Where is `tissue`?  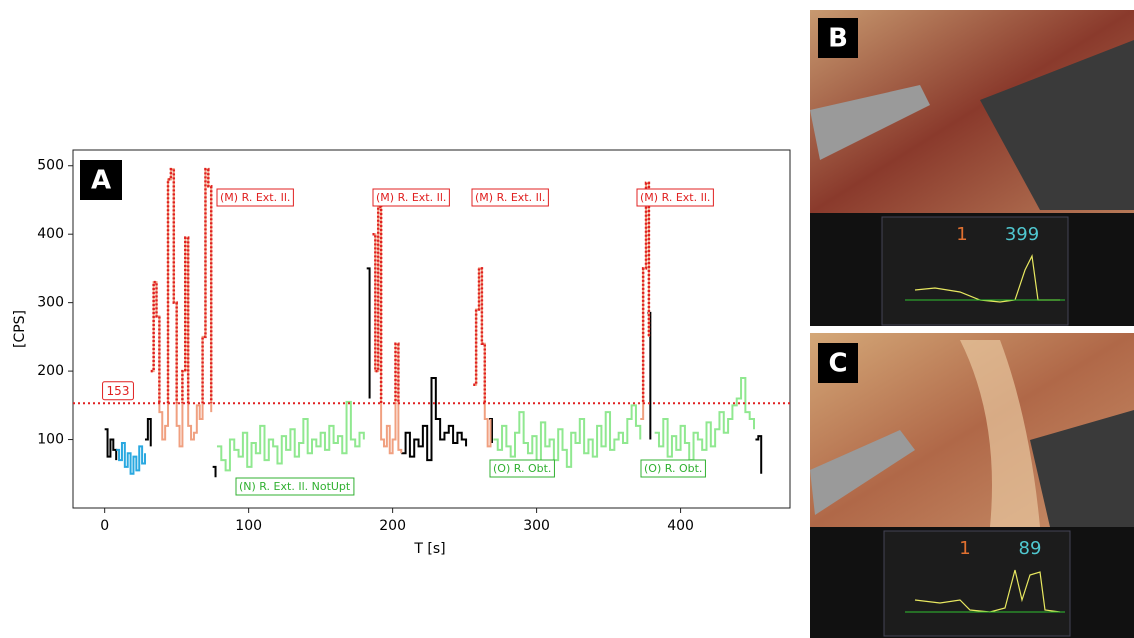
tissue is located at coordinates (1000, 433).